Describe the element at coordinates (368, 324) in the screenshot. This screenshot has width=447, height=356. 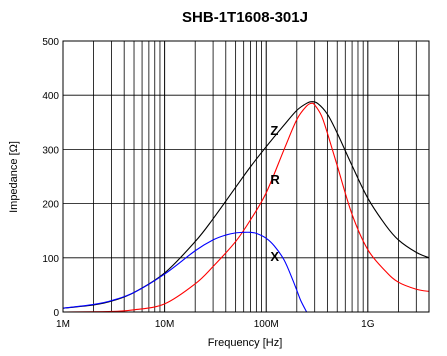
I see `x-tick-label: 1G` at that location.